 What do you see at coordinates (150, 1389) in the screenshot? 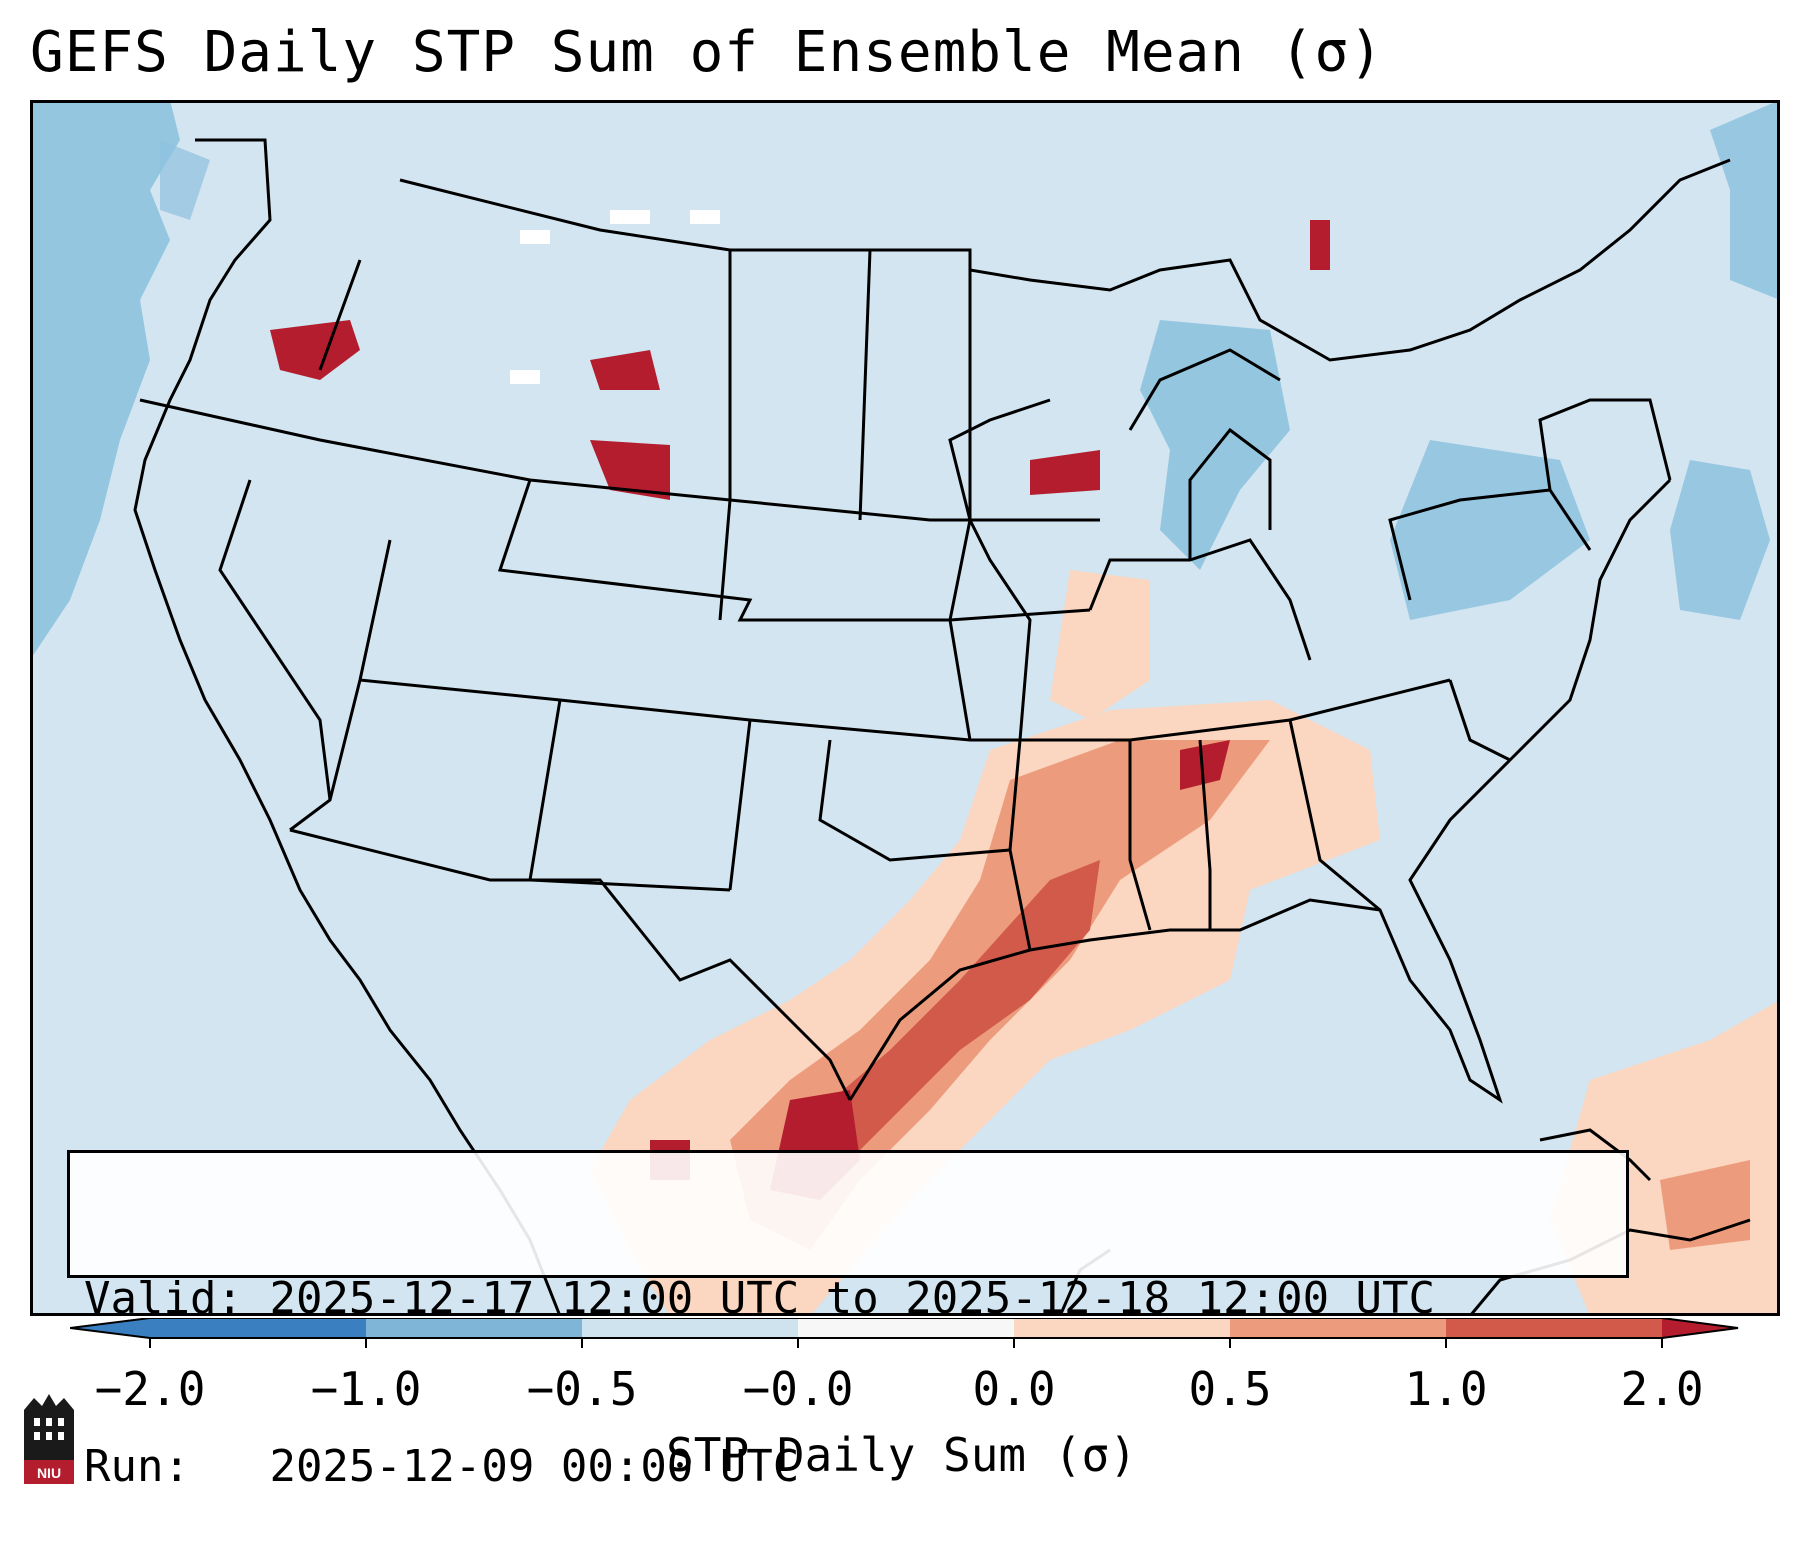
I see `colorbar-tick-label: −2.0` at bounding box center [150, 1389].